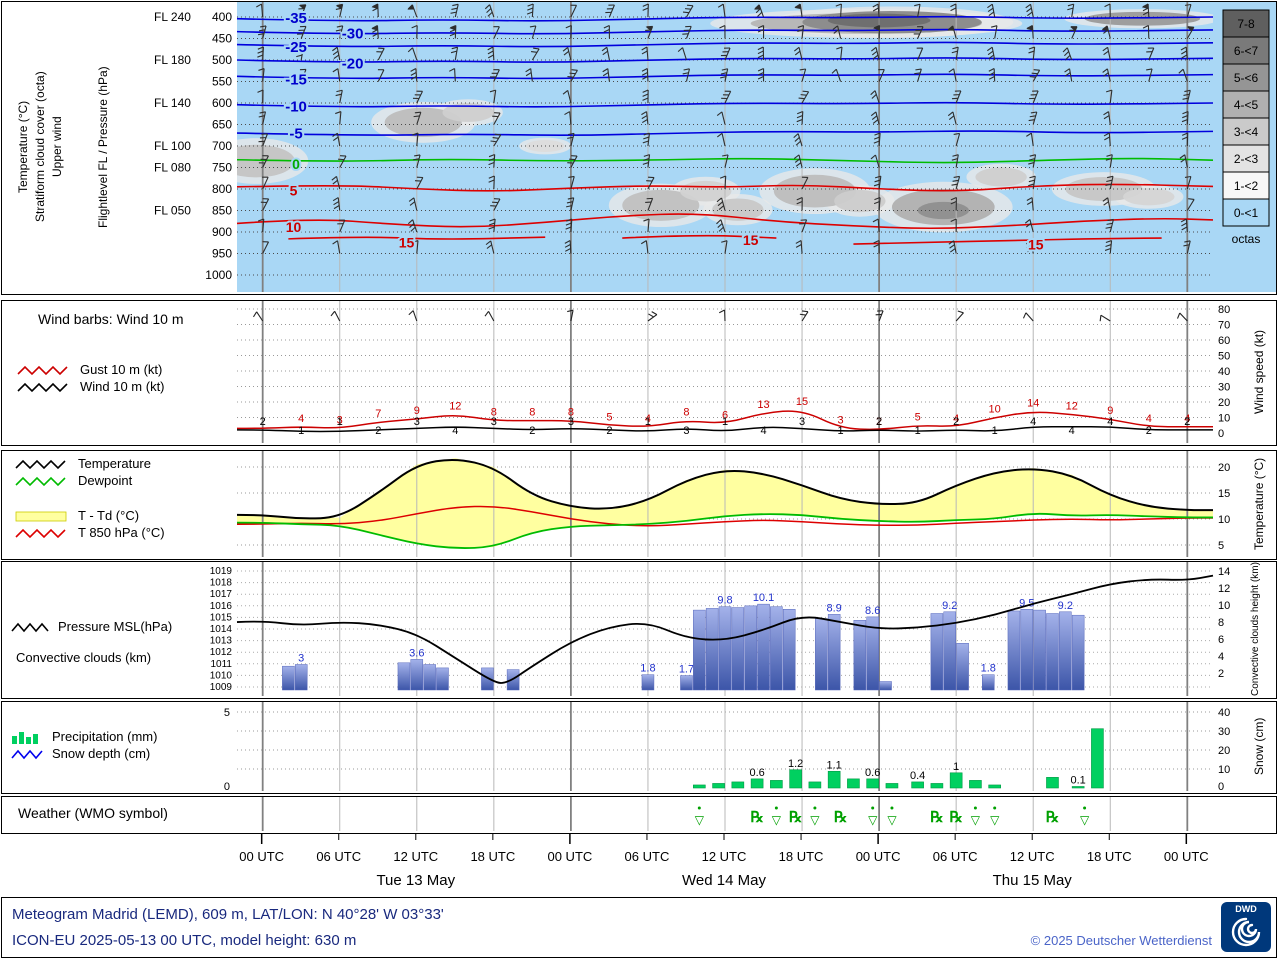 The height and width of the screenshot is (960, 1280). Describe the element at coordinates (639, 749) in the screenshot. I see `precipitation-canvas: 0.6 1.2 1.1 0.6 0.4 1 0.1 5 0 0 10 20 30 40` at that location.